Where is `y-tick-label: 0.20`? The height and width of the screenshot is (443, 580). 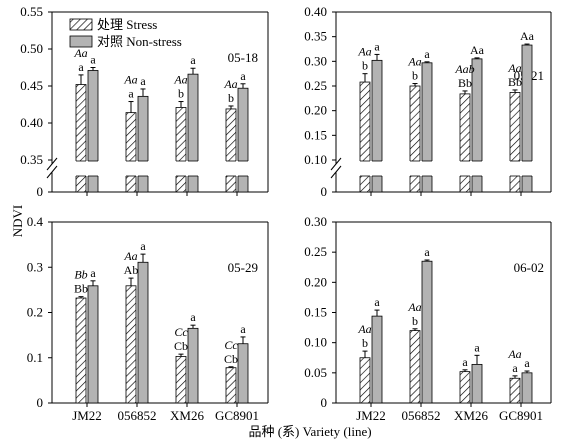
y-tick-label: 0.20 is located at coordinates (315, 281).